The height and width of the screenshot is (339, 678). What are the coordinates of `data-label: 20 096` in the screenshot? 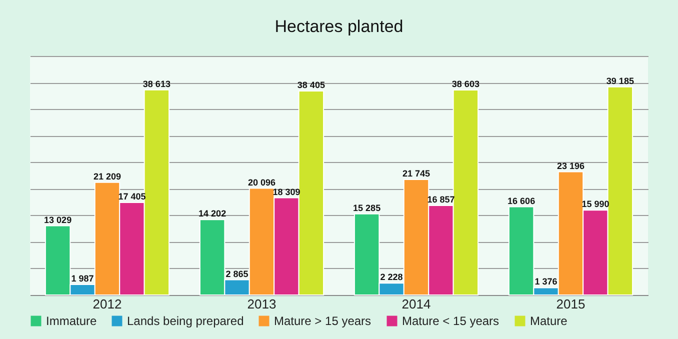 It's located at (262, 182).